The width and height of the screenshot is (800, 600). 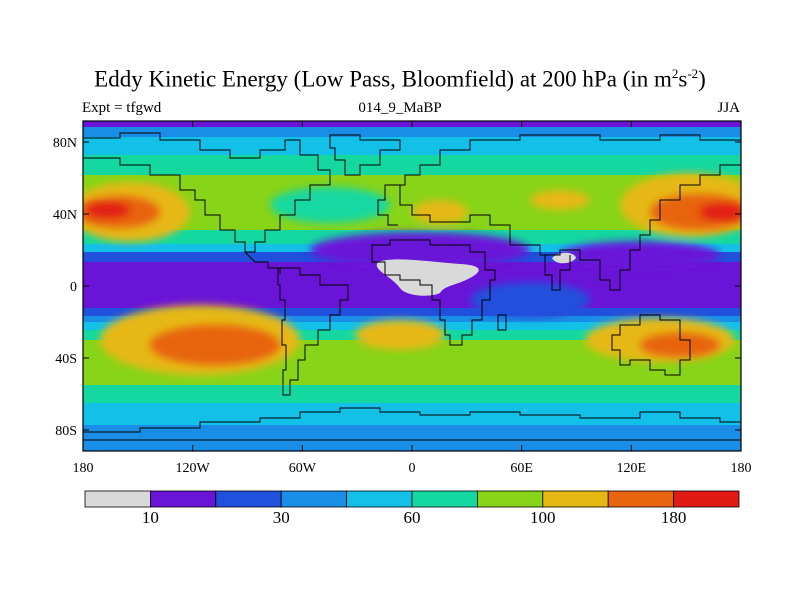 I want to click on colorbar-label: 10, so click(x=150, y=517).